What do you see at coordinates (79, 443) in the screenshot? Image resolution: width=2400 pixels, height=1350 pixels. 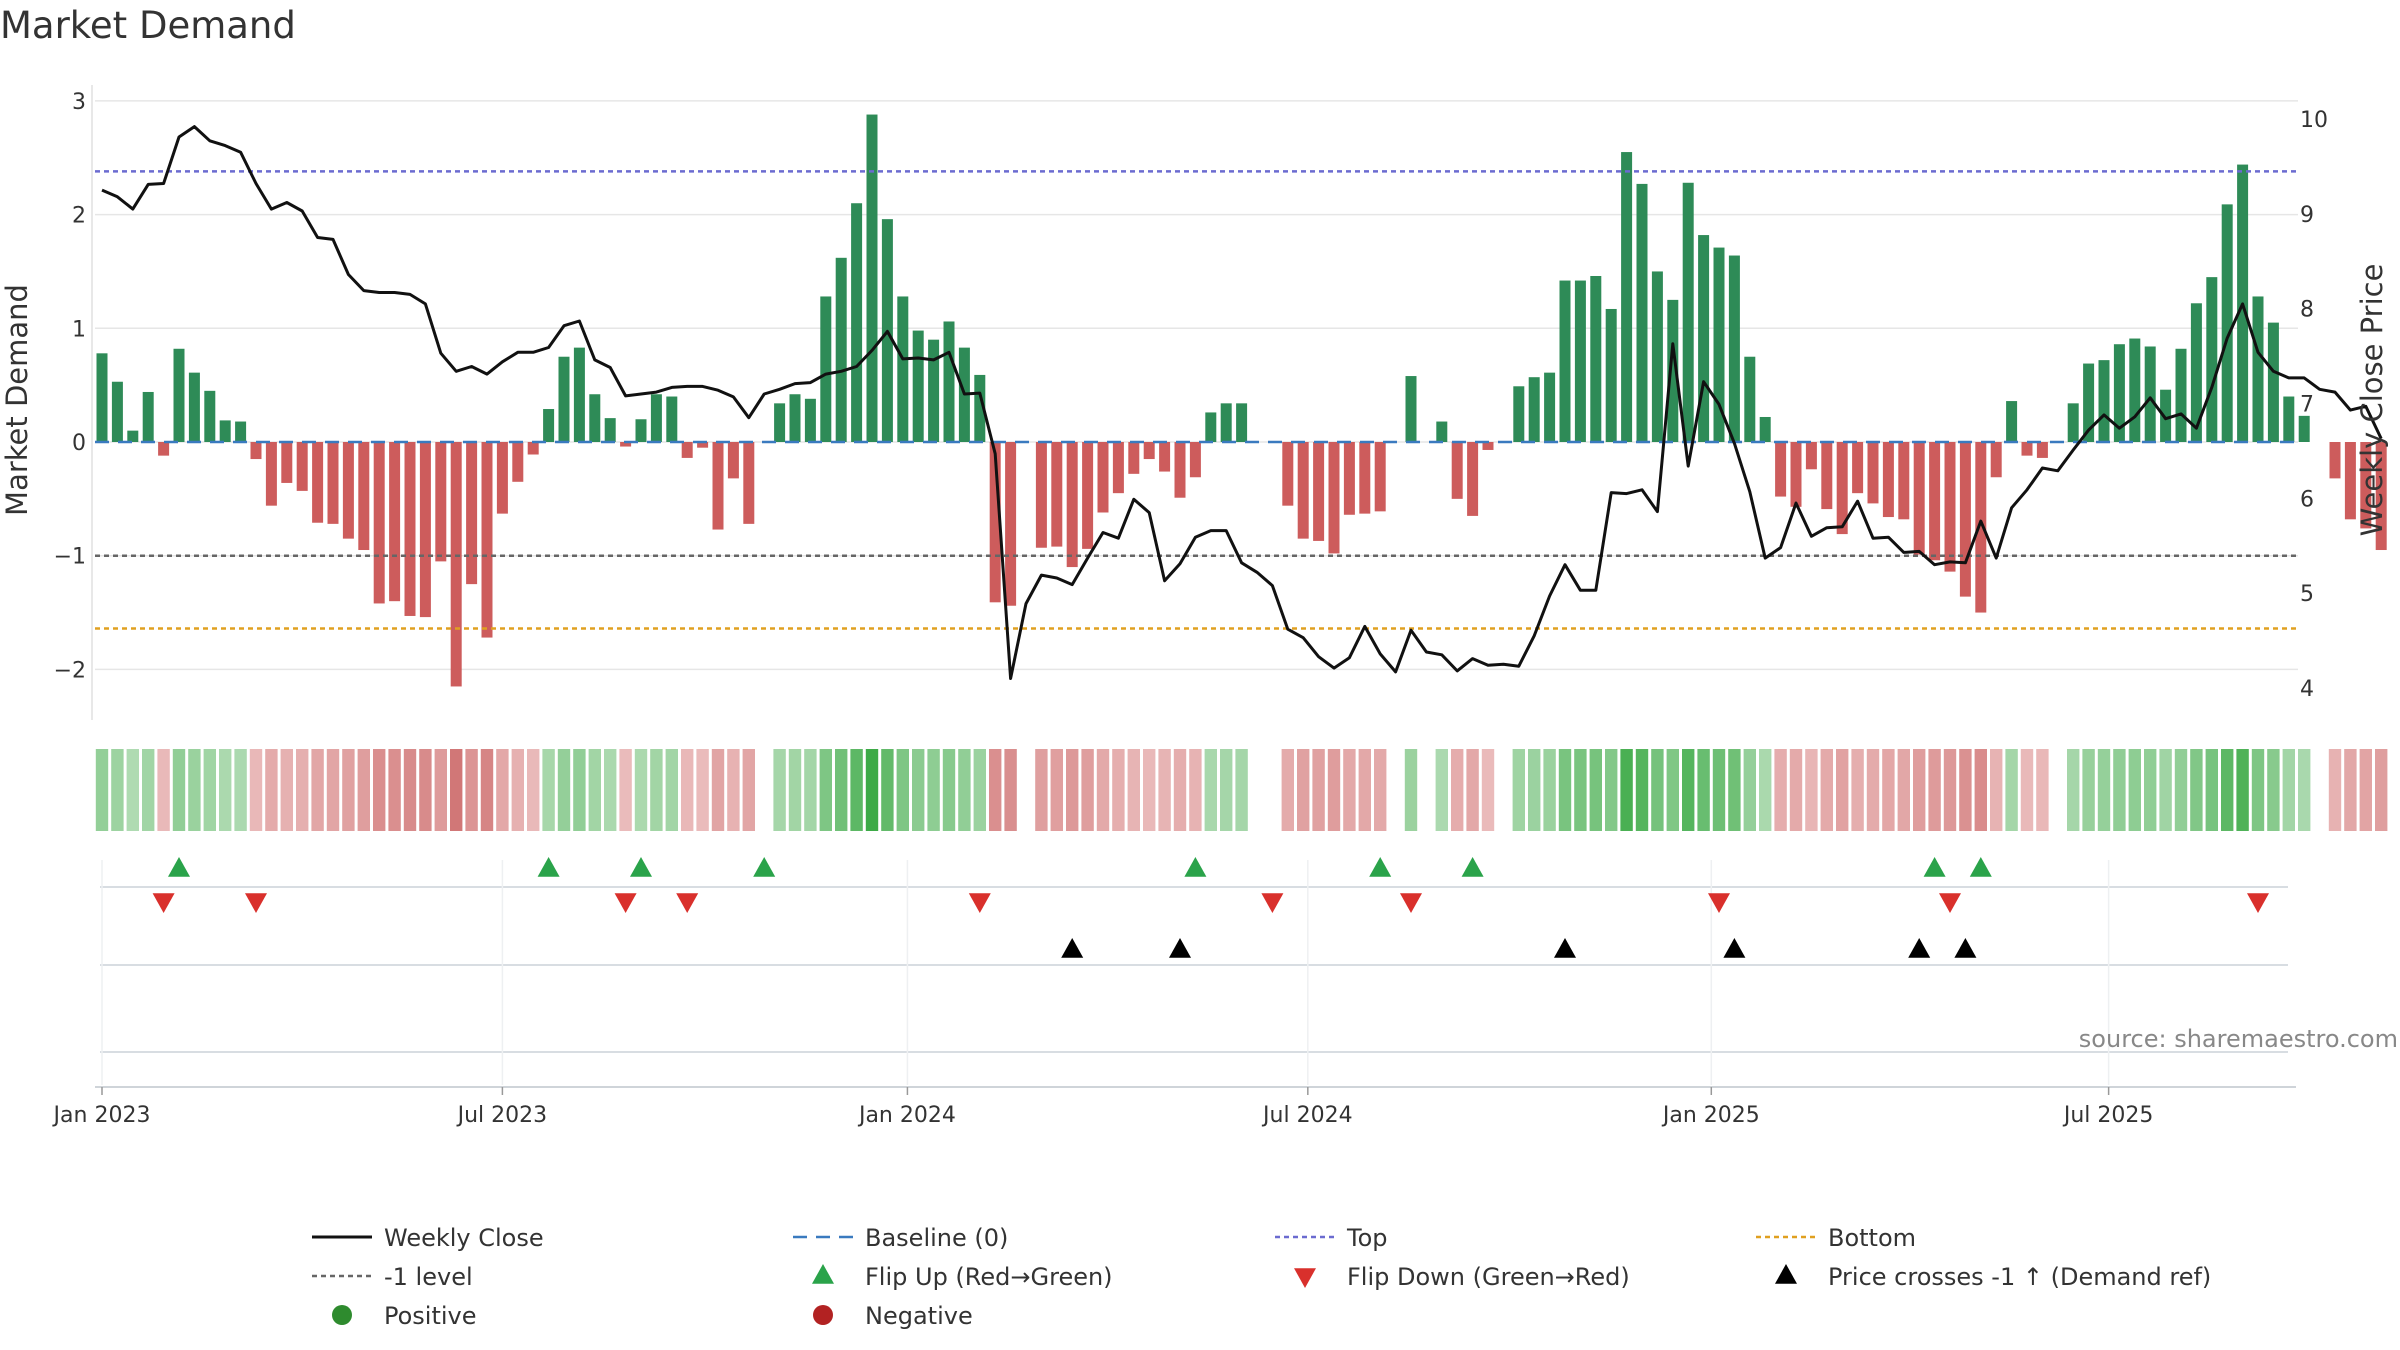 I see `y-tick-label: 0` at bounding box center [79, 443].